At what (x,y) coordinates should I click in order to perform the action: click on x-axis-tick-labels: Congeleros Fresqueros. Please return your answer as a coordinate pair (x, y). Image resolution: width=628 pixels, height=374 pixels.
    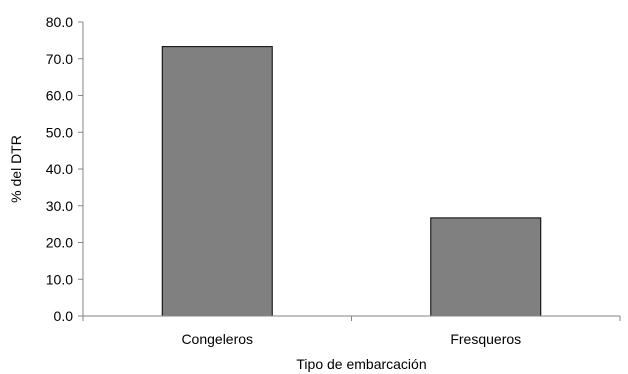
    Looking at the image, I should click on (351, 339).